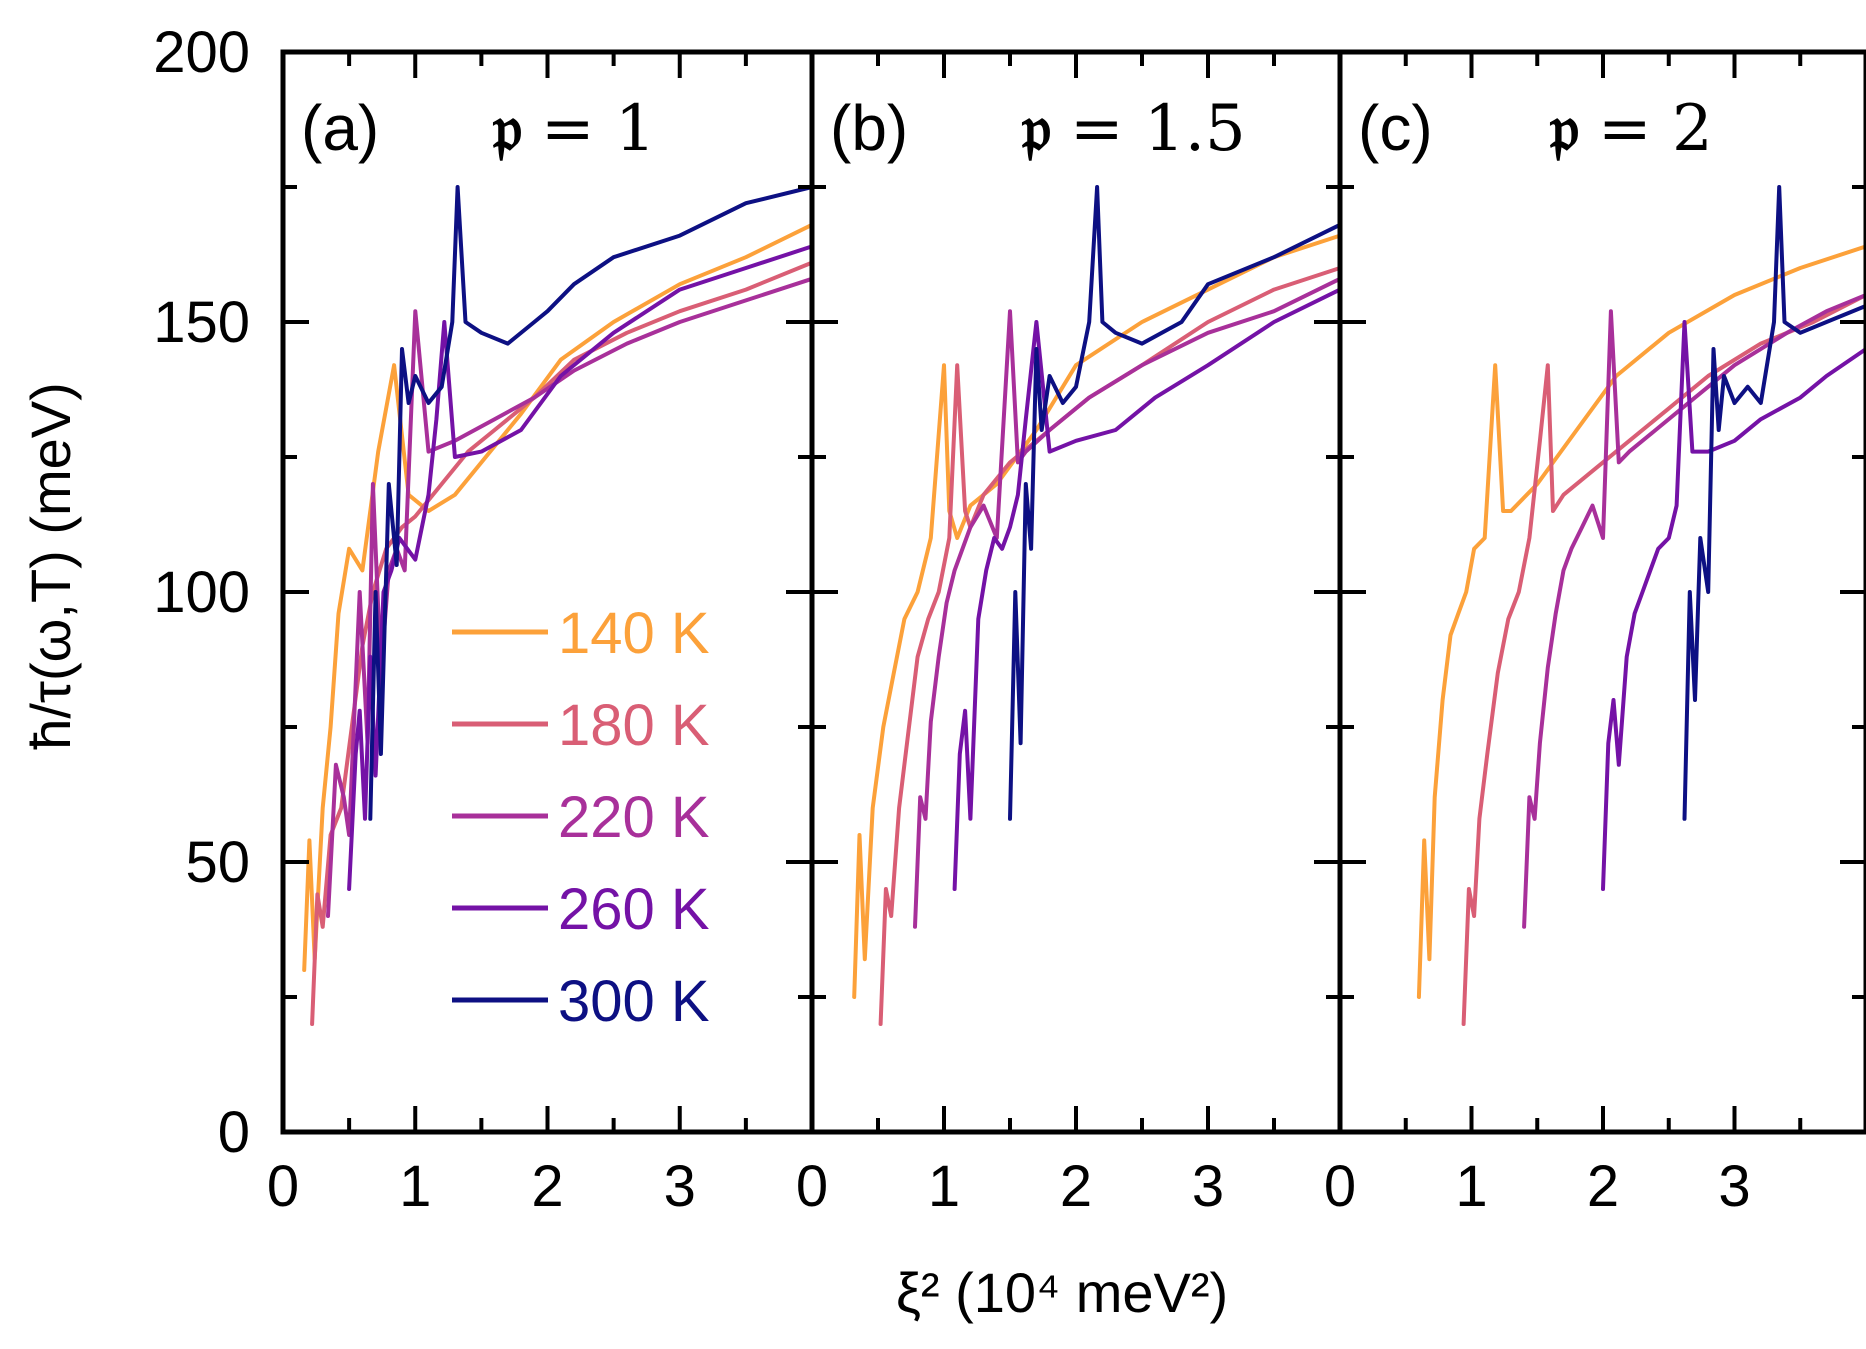 The height and width of the screenshot is (1349, 1866). What do you see at coordinates (869, 128) in the screenshot?
I see `panel-label: (b)` at bounding box center [869, 128].